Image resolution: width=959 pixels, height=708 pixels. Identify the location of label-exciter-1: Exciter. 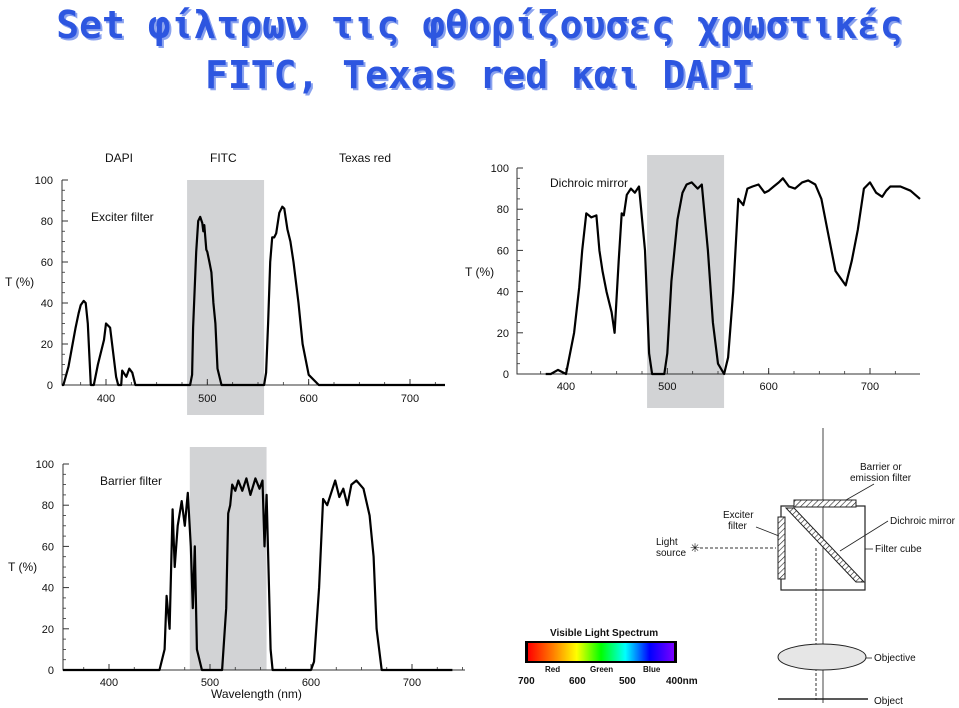
(738, 515).